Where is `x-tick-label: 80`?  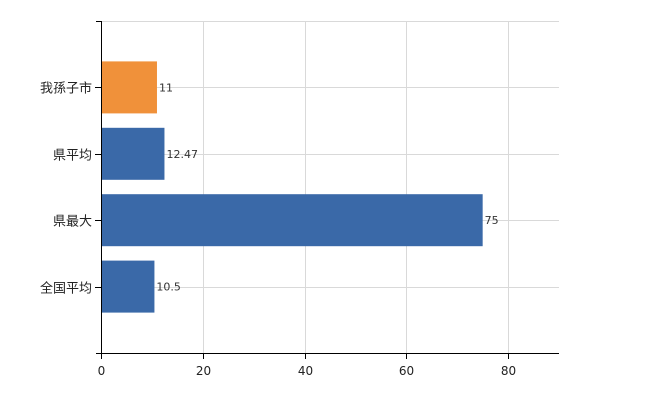
x-tick-label: 80 is located at coordinates (508, 371).